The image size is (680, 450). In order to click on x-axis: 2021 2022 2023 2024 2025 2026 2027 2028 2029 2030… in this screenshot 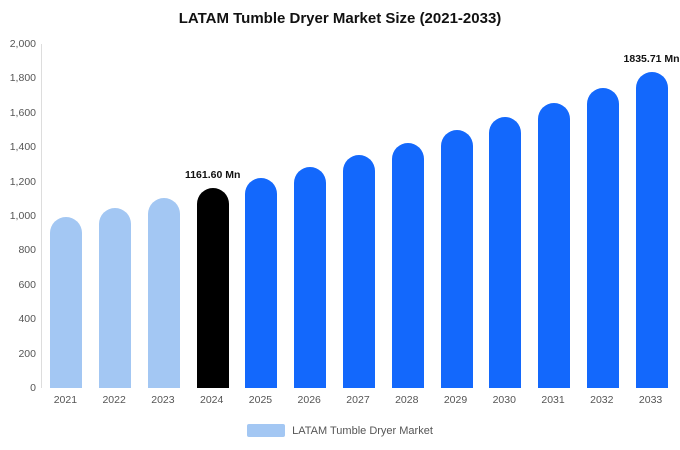, I will do `click(358, 400)`.